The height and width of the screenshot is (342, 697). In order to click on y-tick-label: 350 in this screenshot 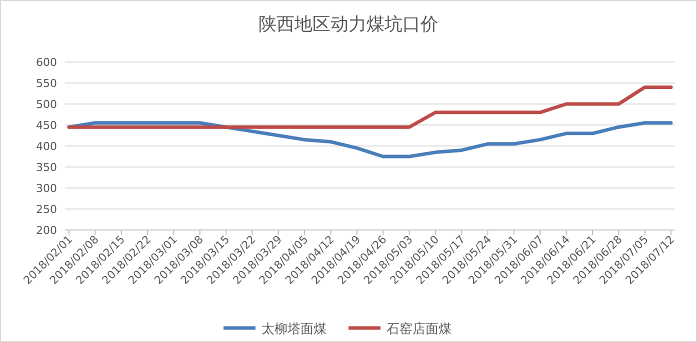, I will do `click(46, 167)`.